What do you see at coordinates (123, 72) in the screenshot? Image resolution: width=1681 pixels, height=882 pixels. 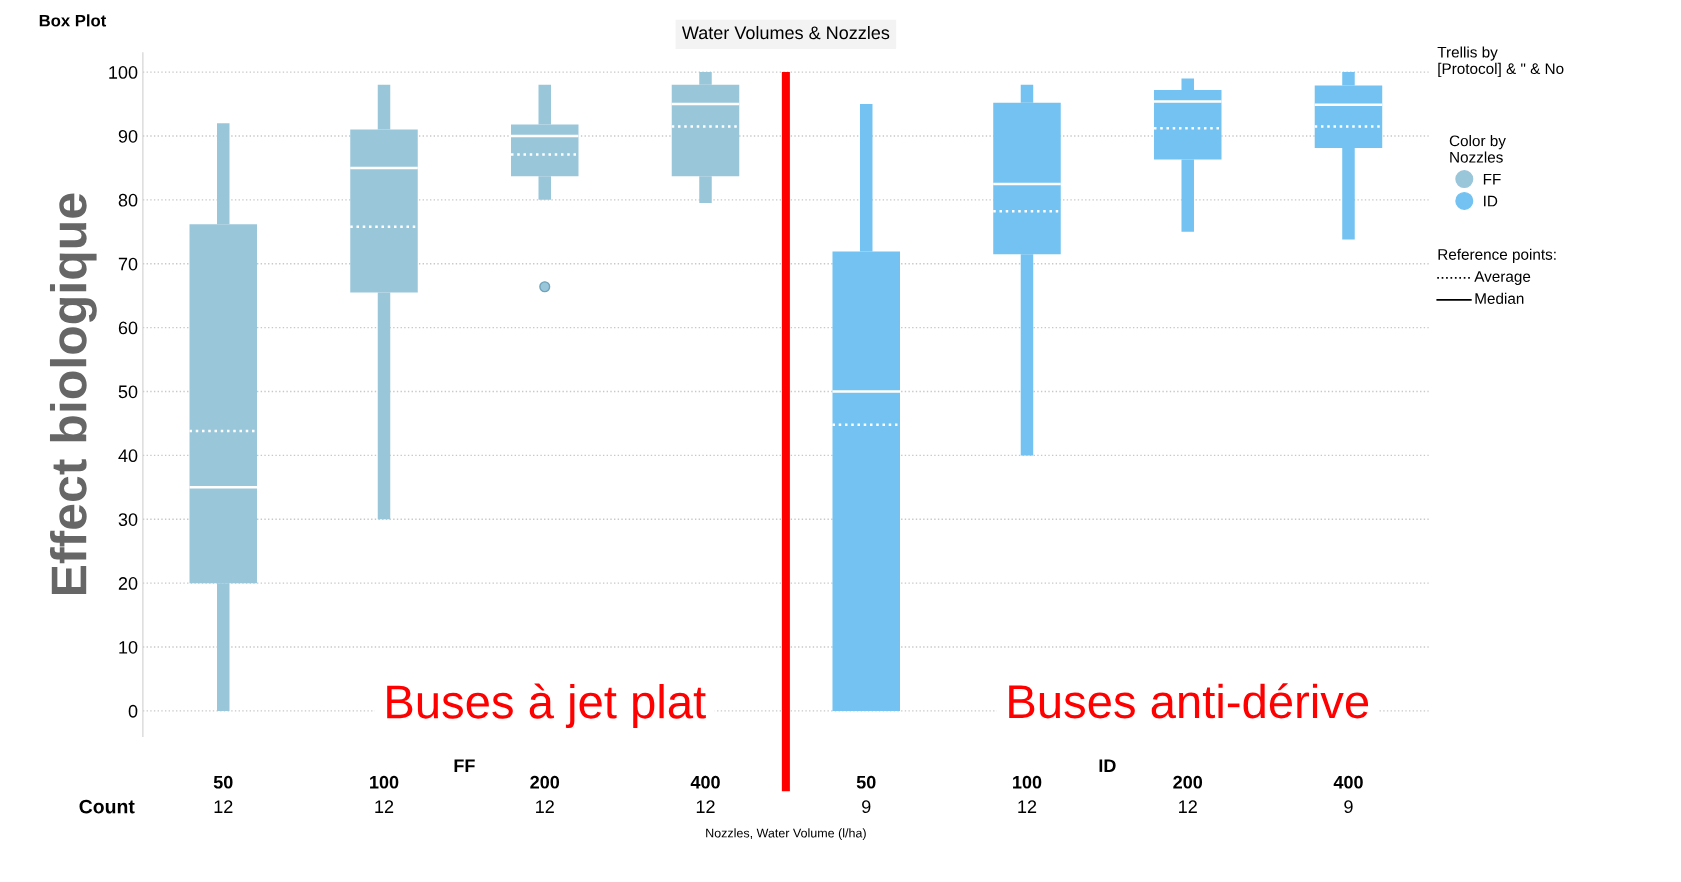 I see `y-tick-label: 100` at bounding box center [123, 72].